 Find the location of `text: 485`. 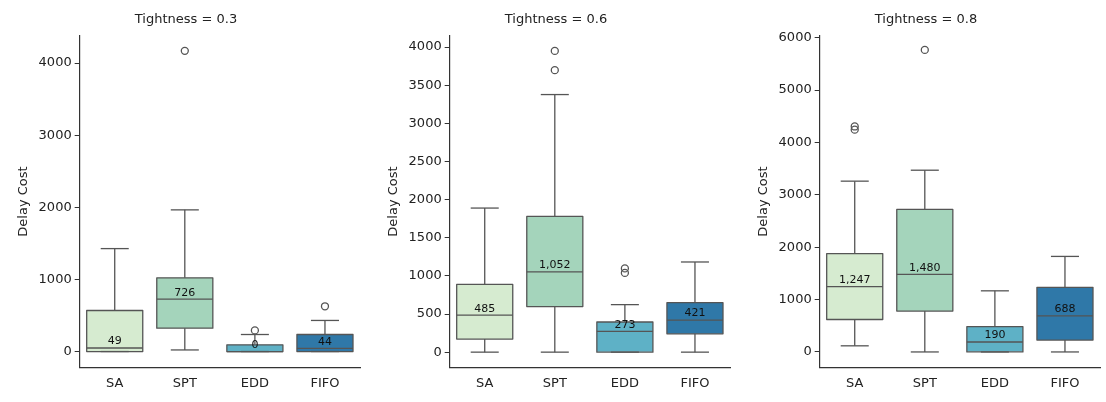

text: 485 is located at coordinates (485, 308).